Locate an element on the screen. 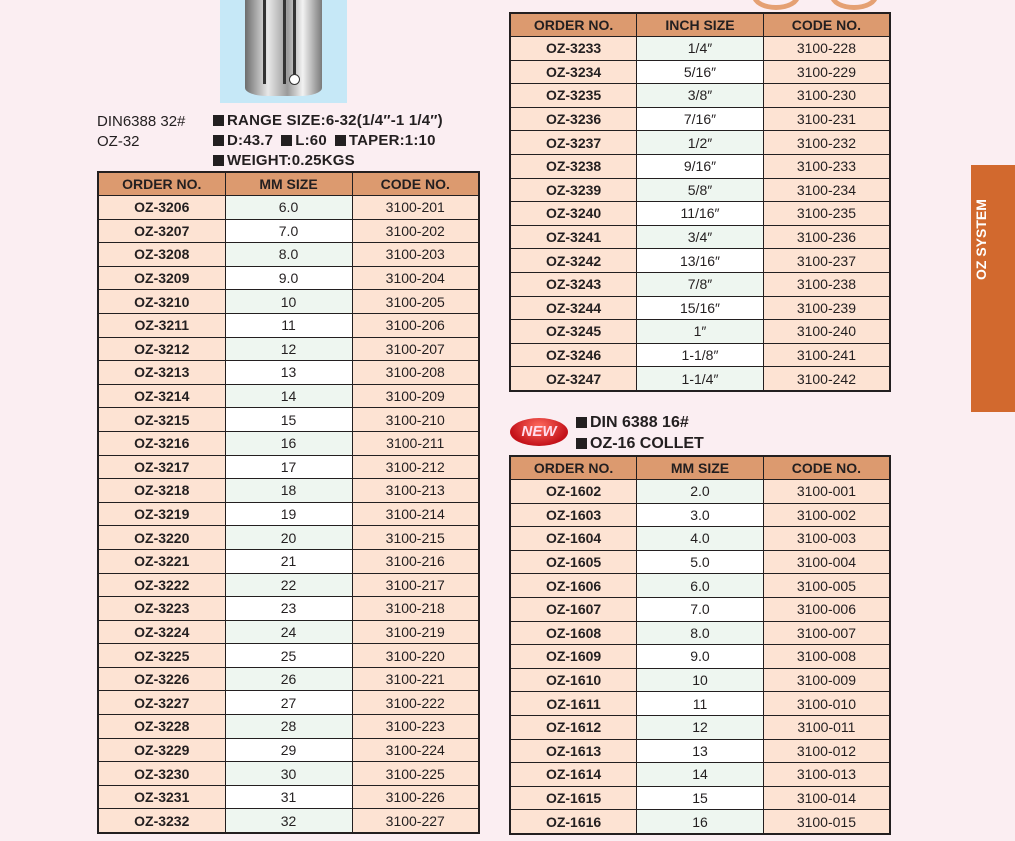  code-no-cell: 3100-230 is located at coordinates (826, 95).